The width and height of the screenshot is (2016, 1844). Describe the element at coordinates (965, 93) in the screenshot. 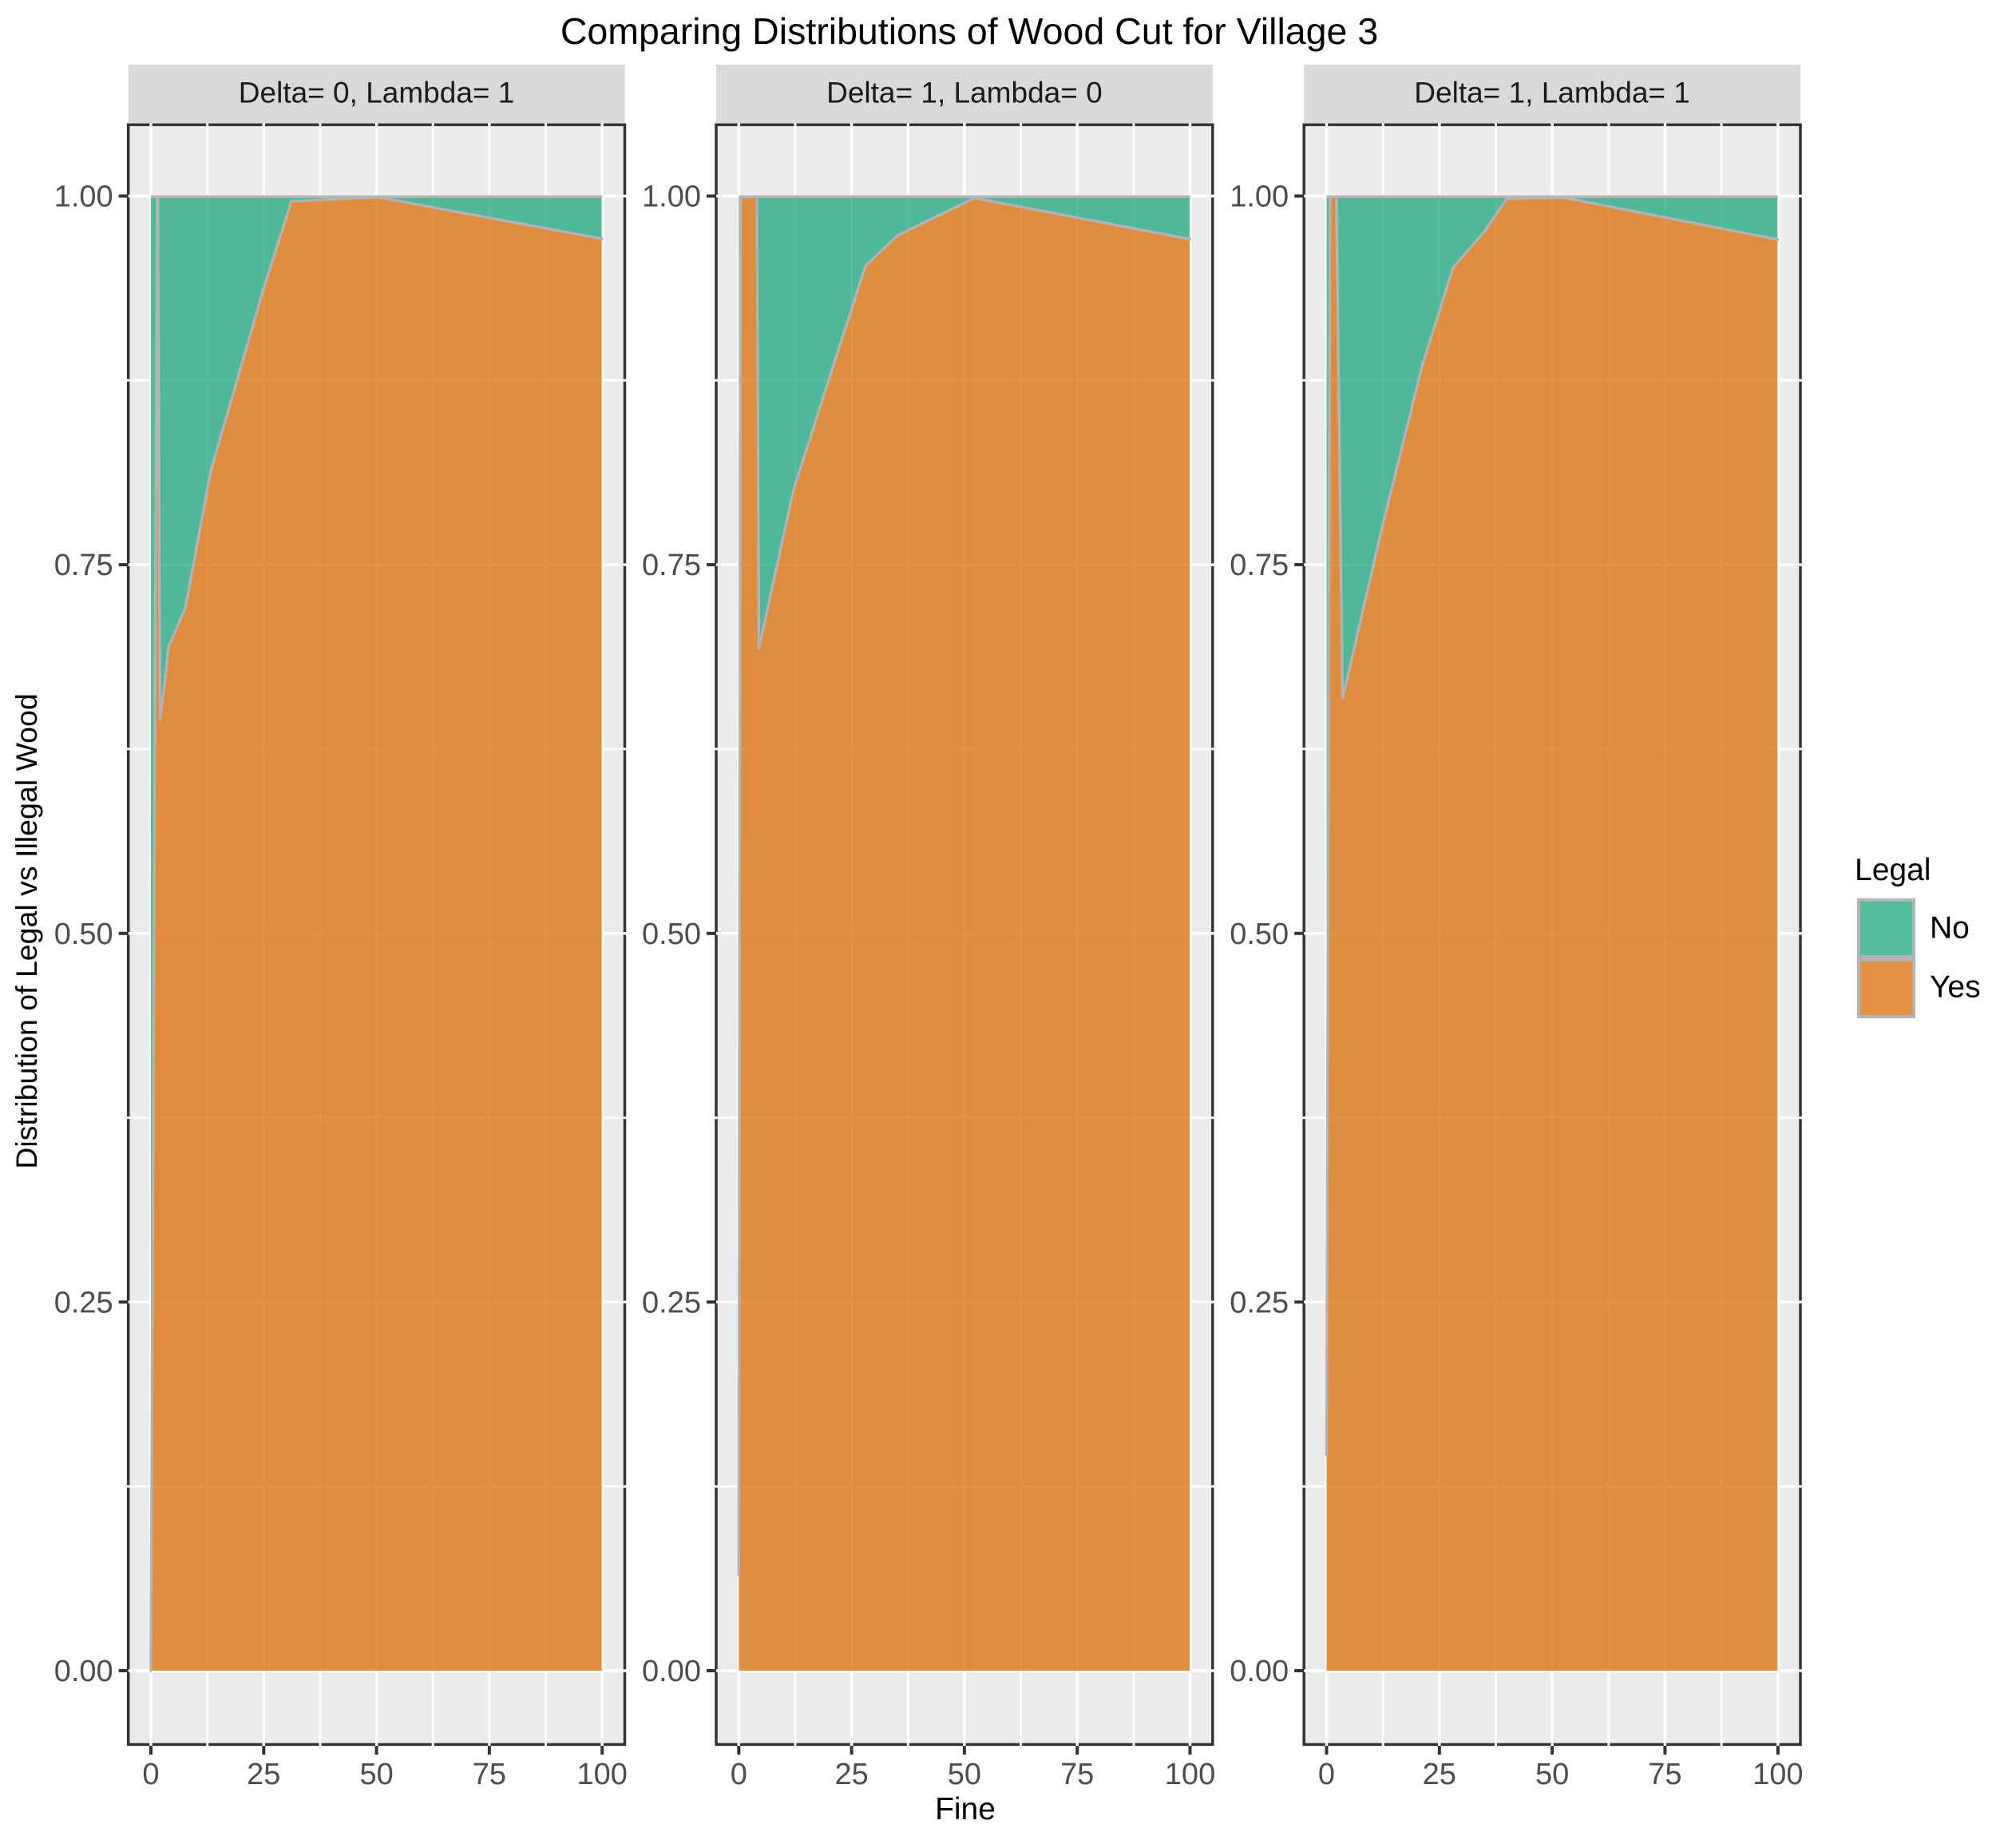

I see `svg-text: Delta= 1, Lambda= 0` at that location.